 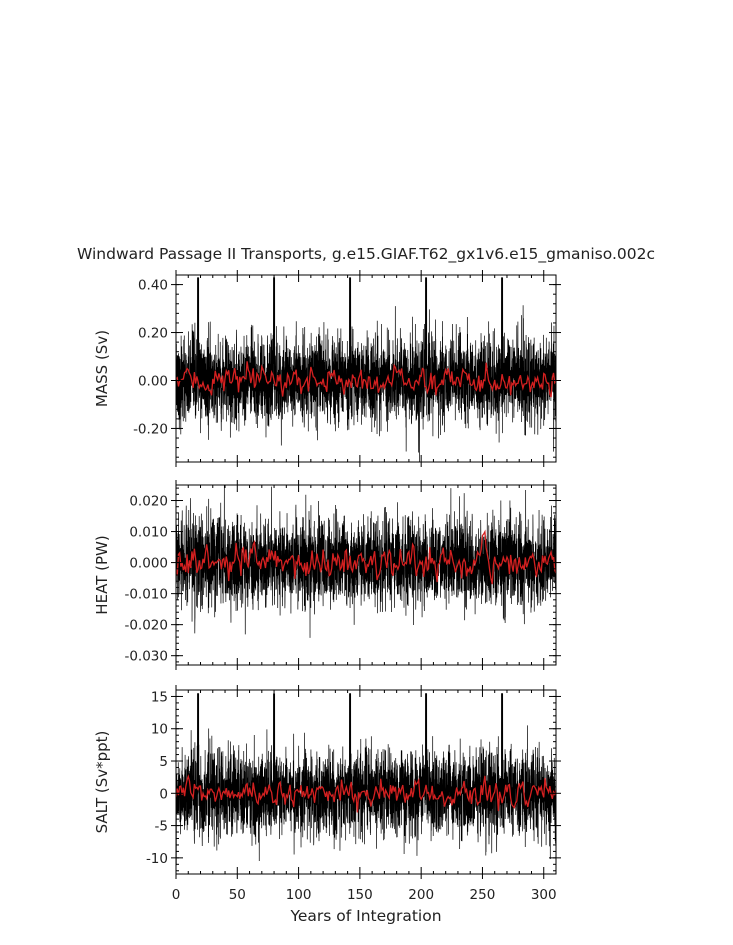 What do you see at coordinates (102, 782) in the screenshot?
I see `y-axis-label: SALT (Sv*ppt)` at bounding box center [102, 782].